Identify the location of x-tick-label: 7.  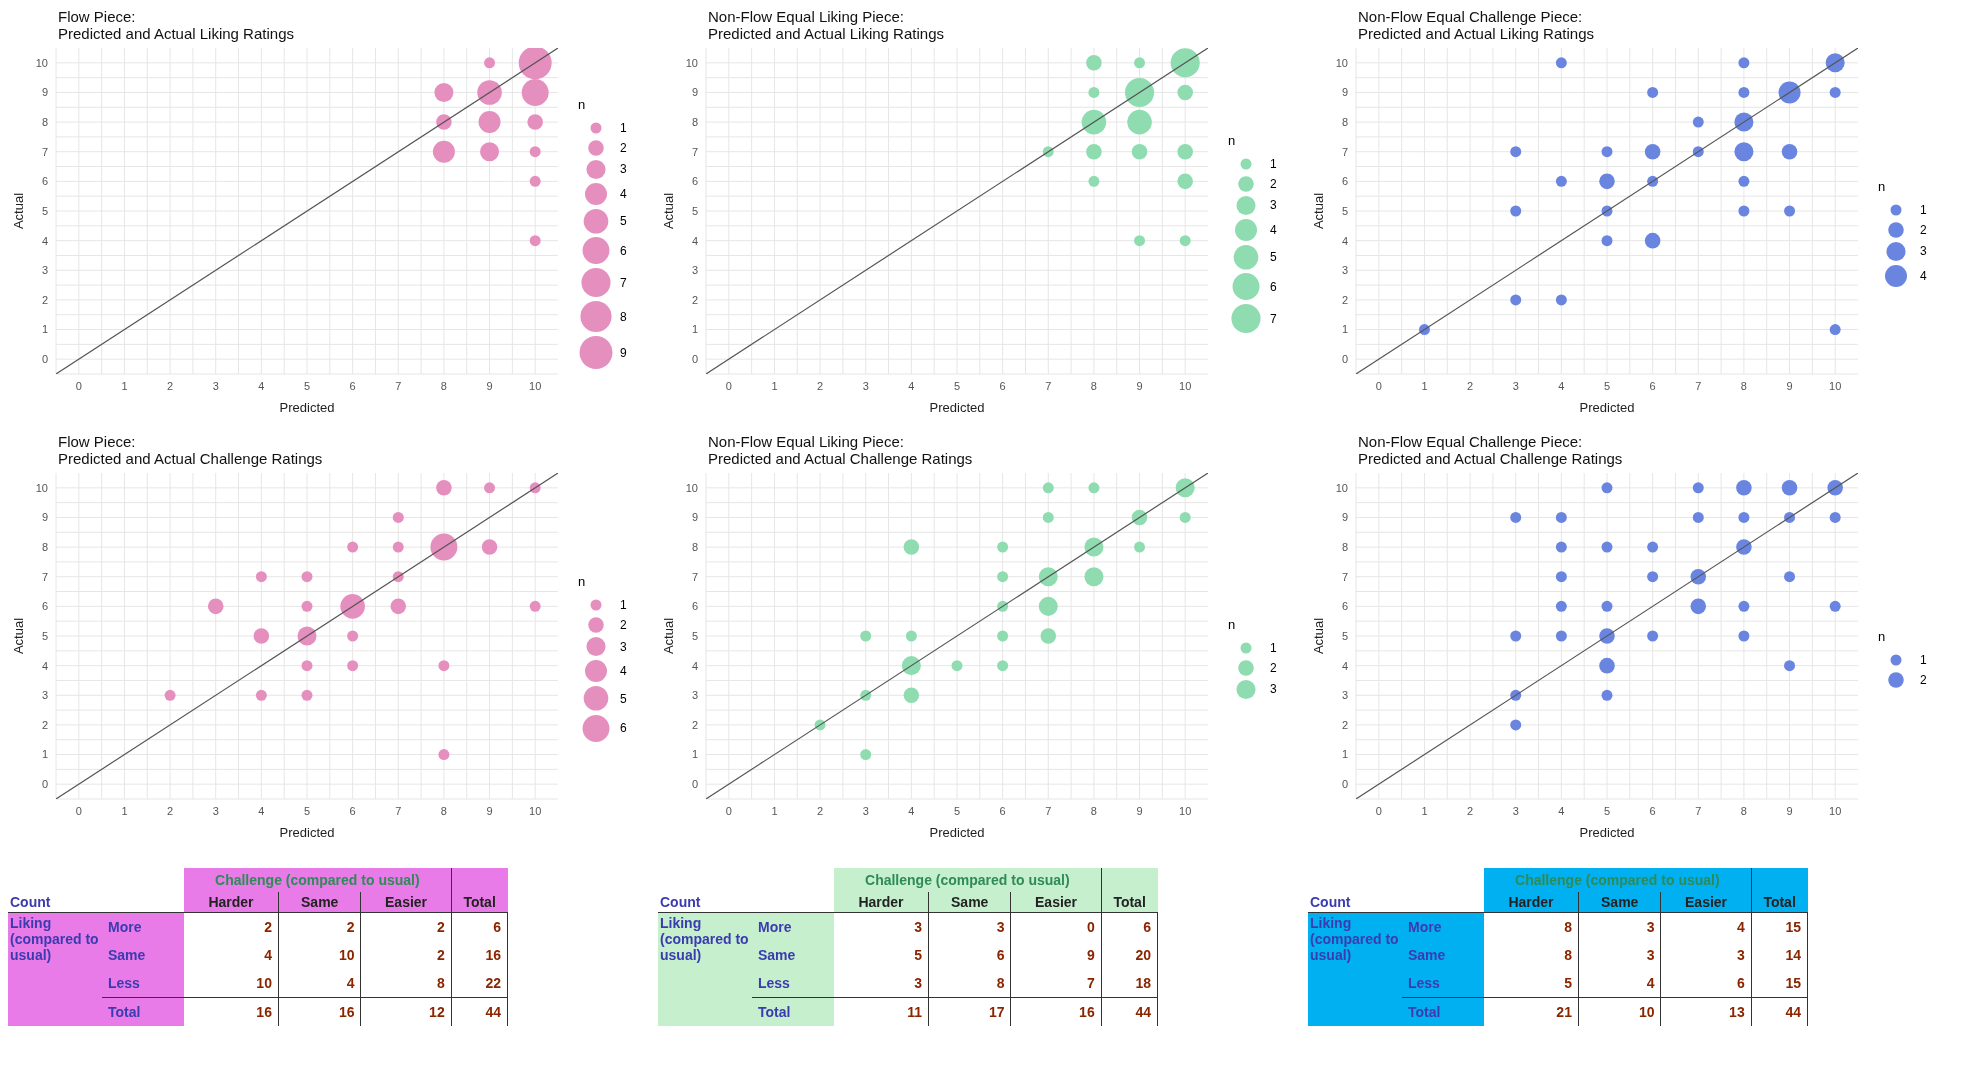
(1698, 810).